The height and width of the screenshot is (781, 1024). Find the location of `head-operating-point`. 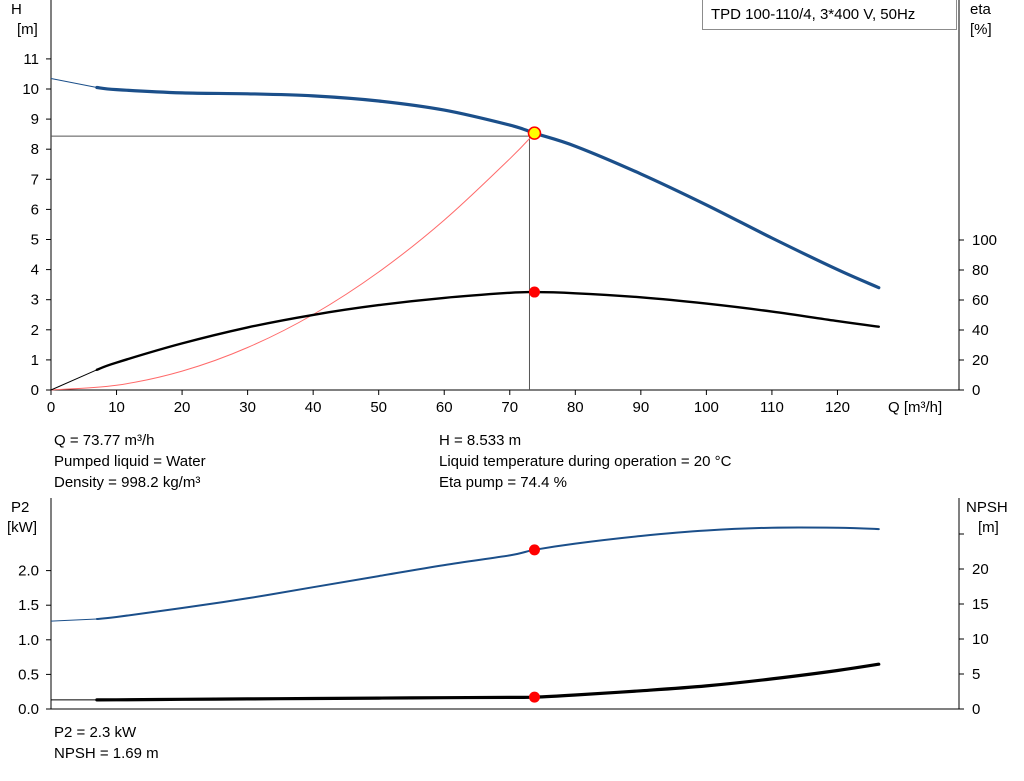

head-operating-point is located at coordinates (534, 133).